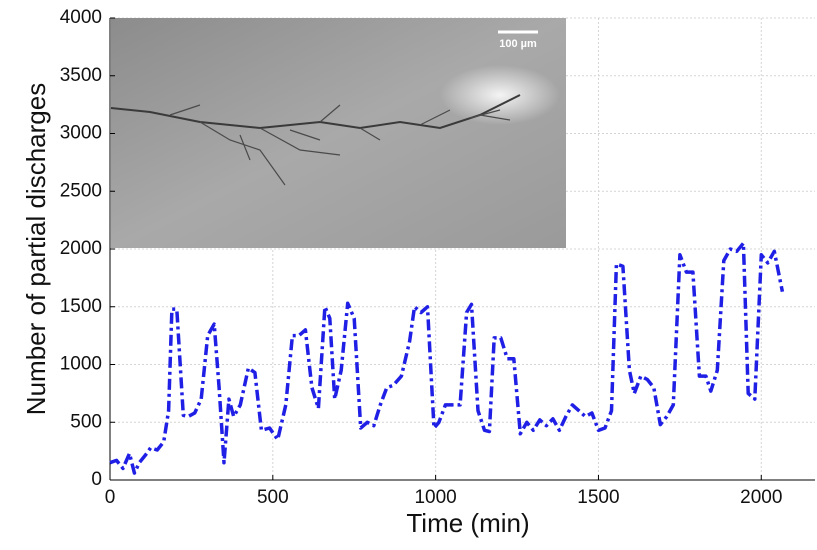 Image resolution: width=817 pixels, height=550 pixels. Describe the element at coordinates (518, 44) in the screenshot. I see `scale-bar-label: 100 µm` at that location.